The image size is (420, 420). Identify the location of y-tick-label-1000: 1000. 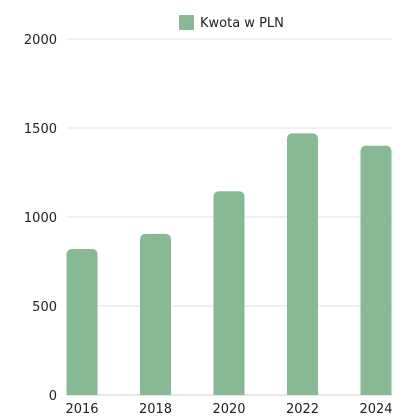
(40, 218).